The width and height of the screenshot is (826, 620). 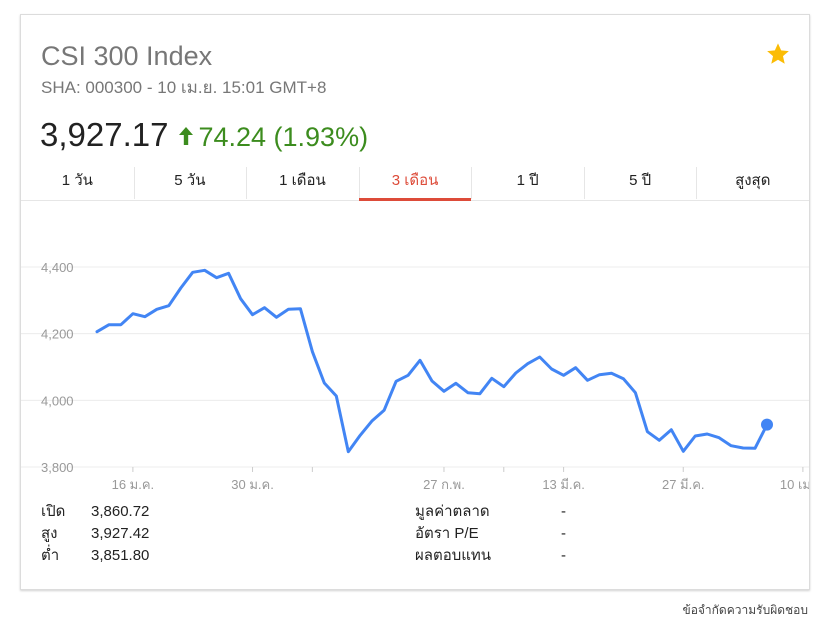 What do you see at coordinates (120, 511) in the screenshot?
I see `stat-value: 3,860.72` at bounding box center [120, 511].